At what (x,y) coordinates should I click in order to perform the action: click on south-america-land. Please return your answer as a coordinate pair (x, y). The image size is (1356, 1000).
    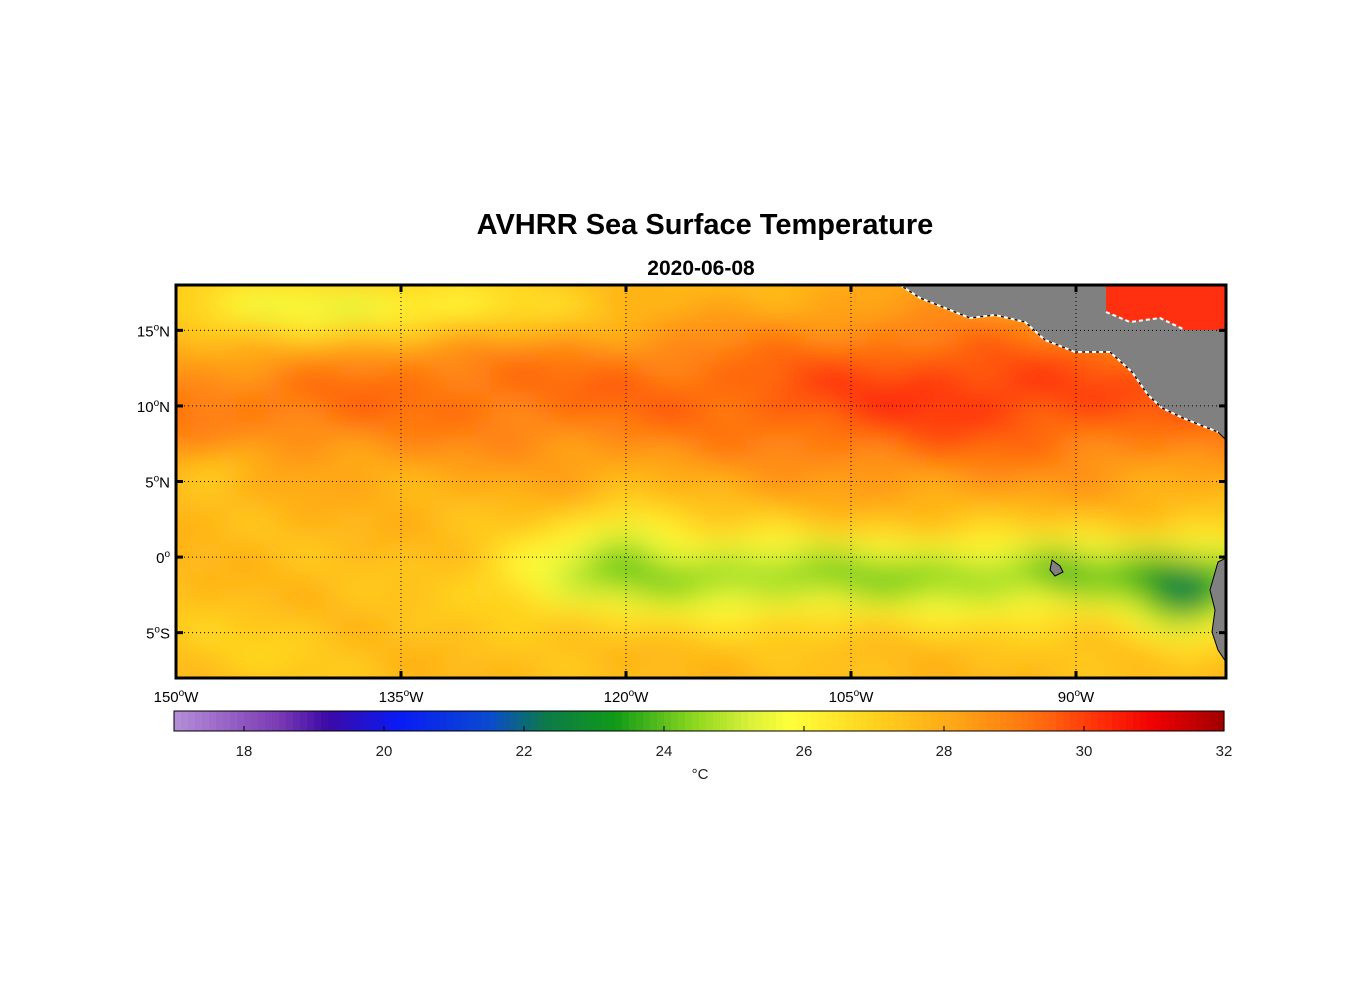
    Looking at the image, I should click on (1217, 610).